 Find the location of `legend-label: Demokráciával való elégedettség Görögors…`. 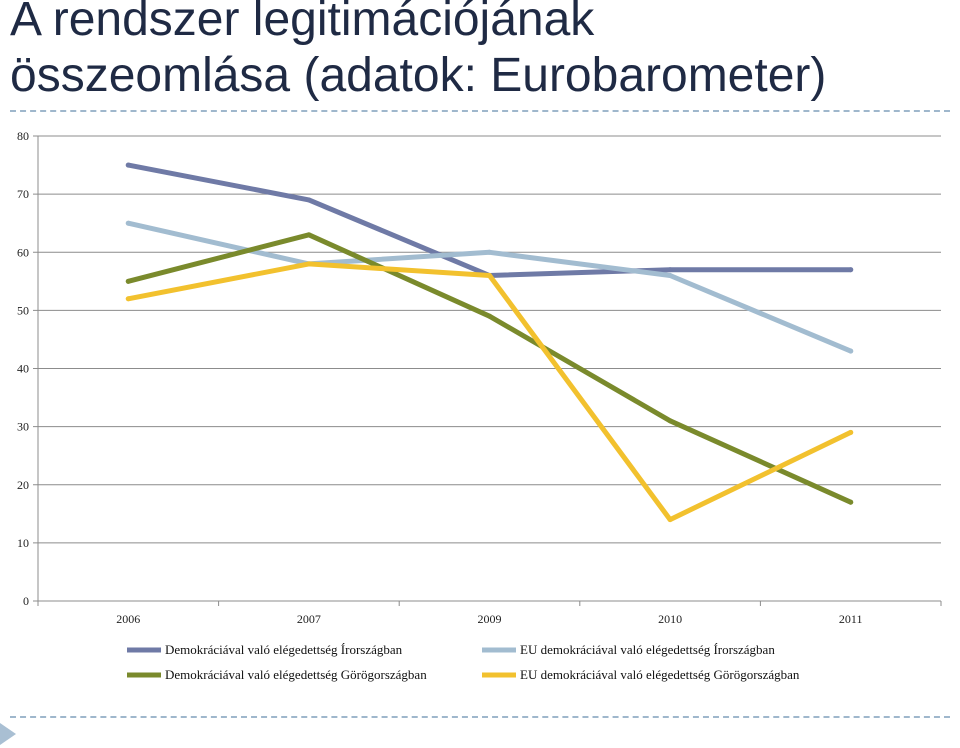

legend-label: Demokráciával való elégedettség Görögors… is located at coordinates (296, 674).